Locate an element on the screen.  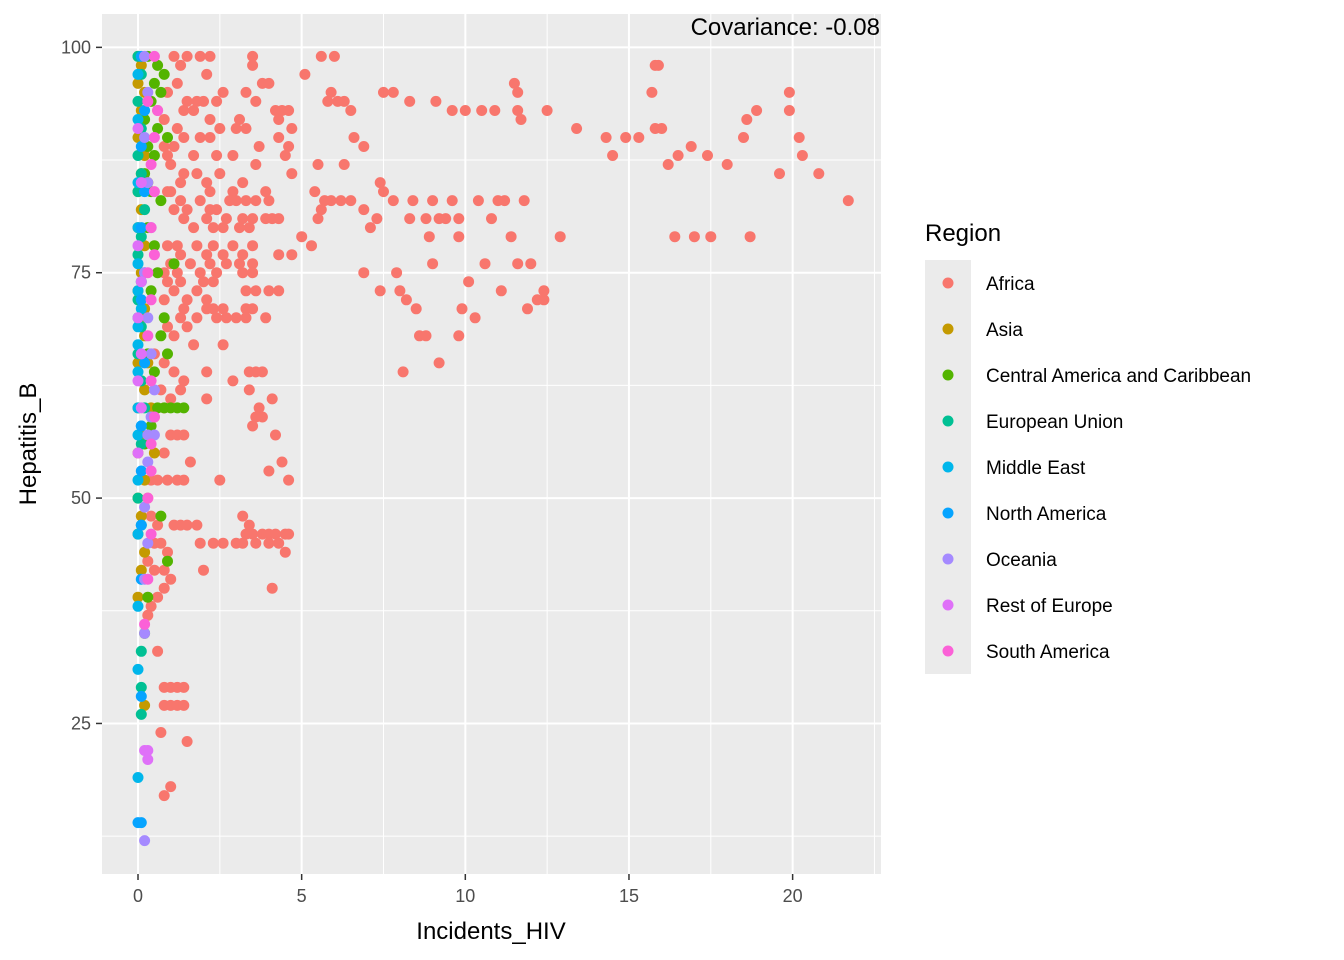
x-axis-ticks: 0 5 10 15 20 is located at coordinates (468, 890).